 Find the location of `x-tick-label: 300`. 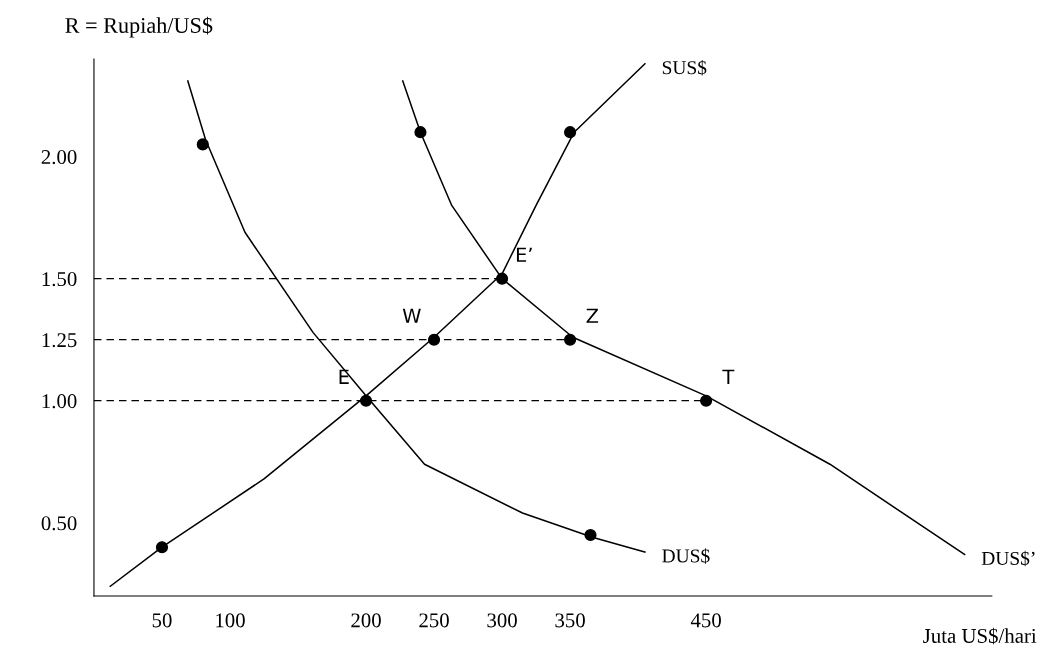

x-tick-label: 300 is located at coordinates (502, 620).